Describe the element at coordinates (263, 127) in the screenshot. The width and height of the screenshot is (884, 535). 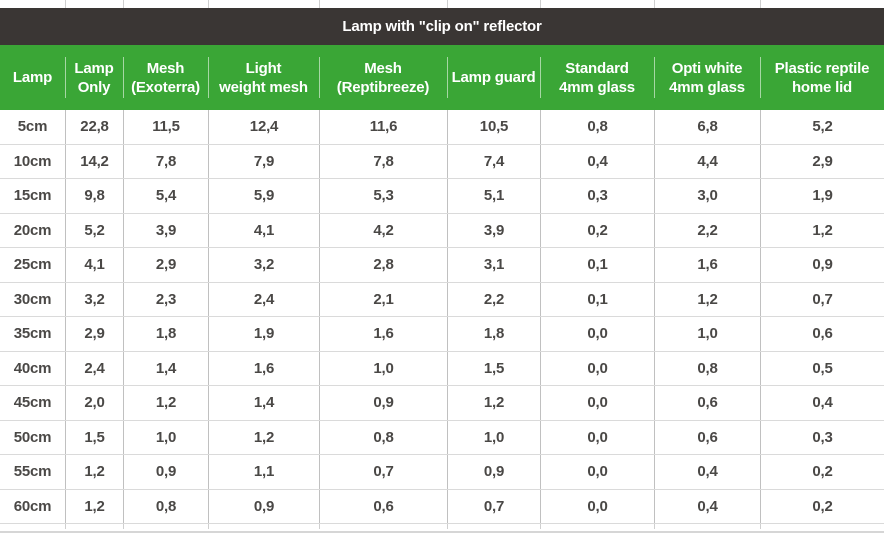
I see `table-cell: 12,4` at that location.